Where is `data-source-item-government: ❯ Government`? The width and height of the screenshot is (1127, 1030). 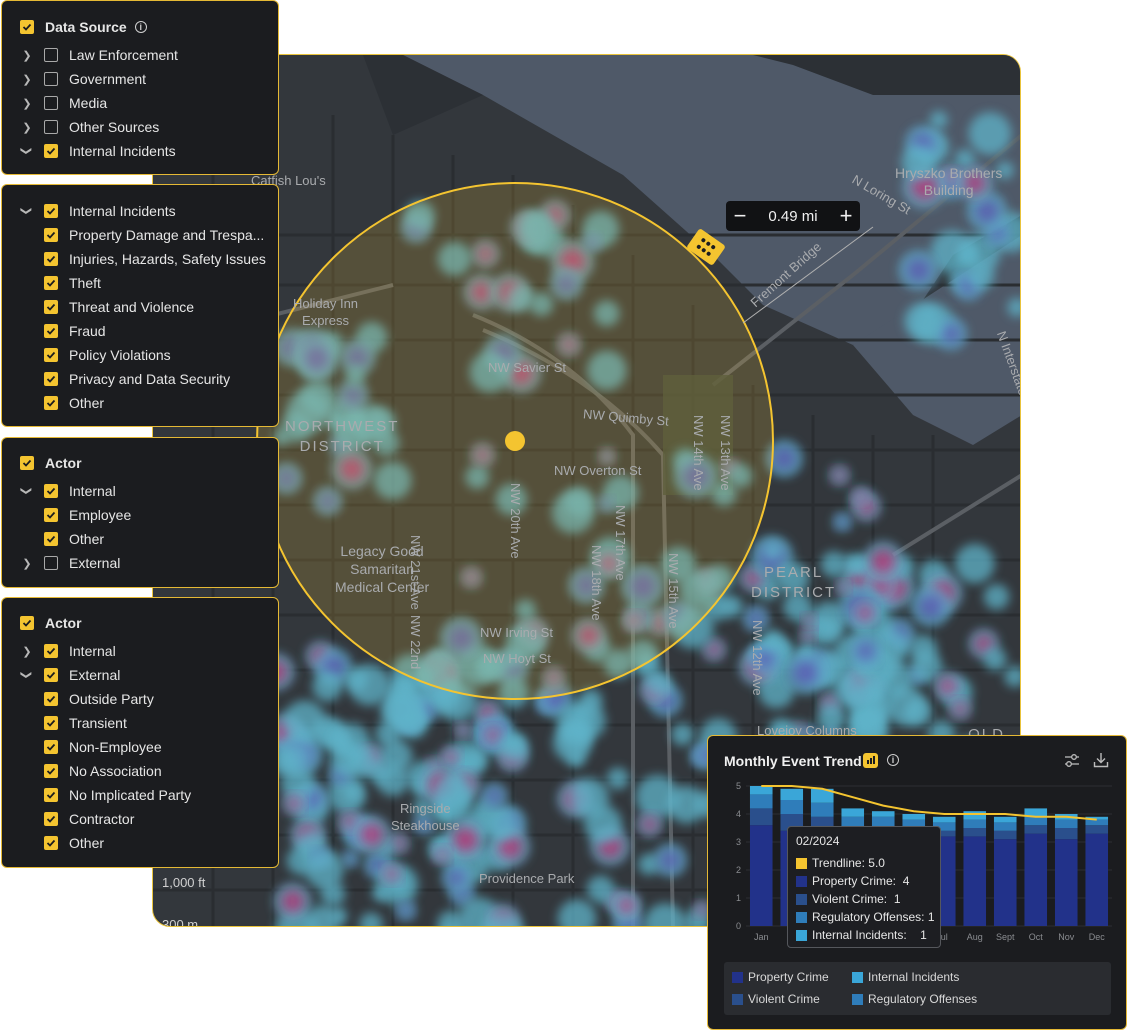 data-source-item-government: ❯ Government is located at coordinates (83, 79).